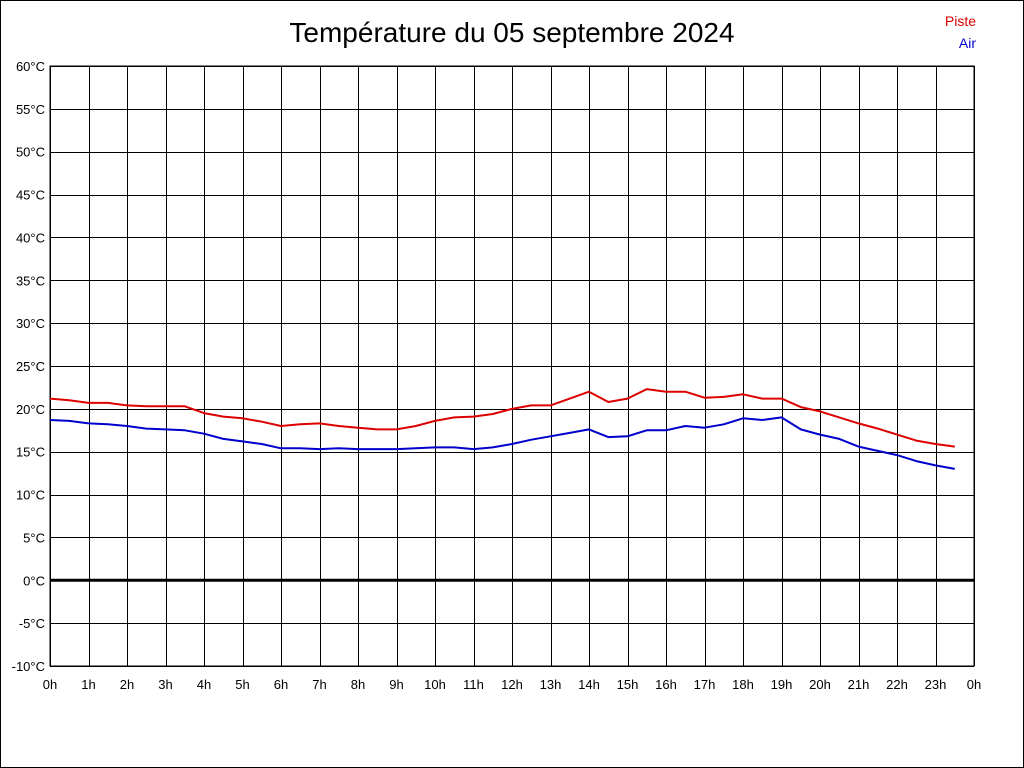 This screenshot has width=1024, height=768. What do you see at coordinates (743, 684) in the screenshot?
I see `x-tick-label: 18h` at bounding box center [743, 684].